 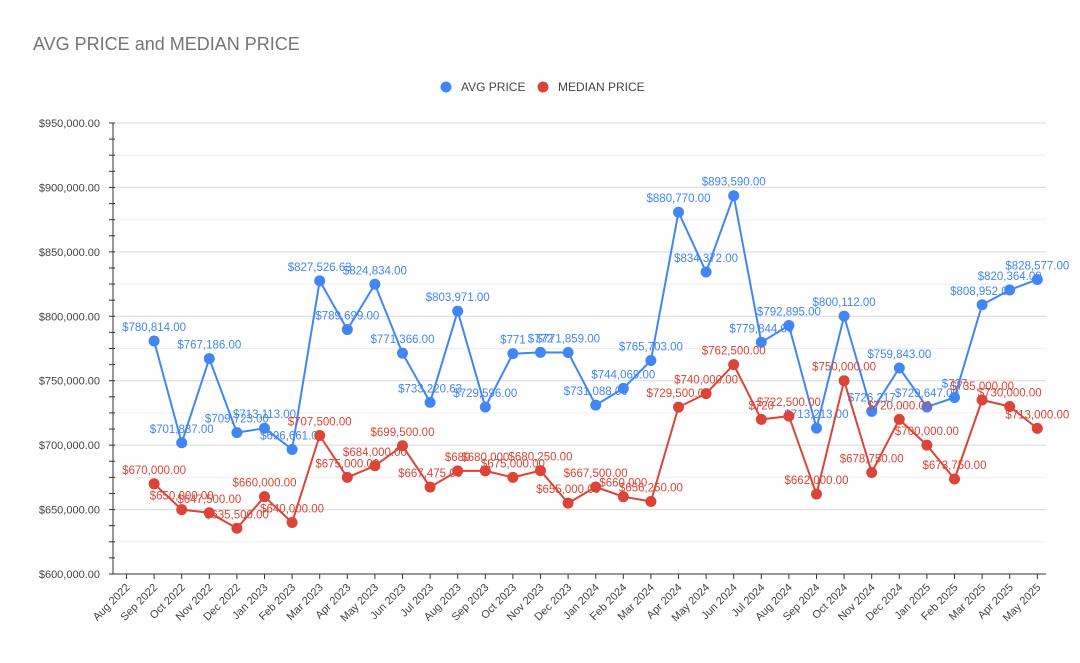 I want to click on data-label: $656,250.00, so click(x=651, y=489).